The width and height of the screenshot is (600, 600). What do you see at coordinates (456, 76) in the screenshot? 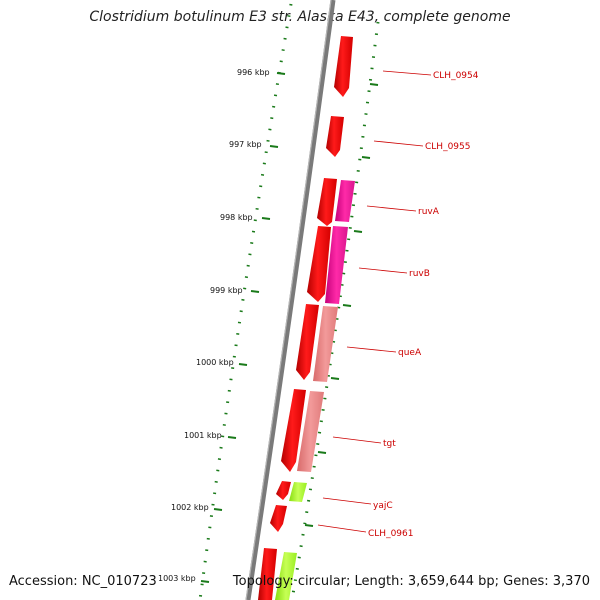
I see `gene-label-CLH_0954: CLH_0954` at bounding box center [456, 76].